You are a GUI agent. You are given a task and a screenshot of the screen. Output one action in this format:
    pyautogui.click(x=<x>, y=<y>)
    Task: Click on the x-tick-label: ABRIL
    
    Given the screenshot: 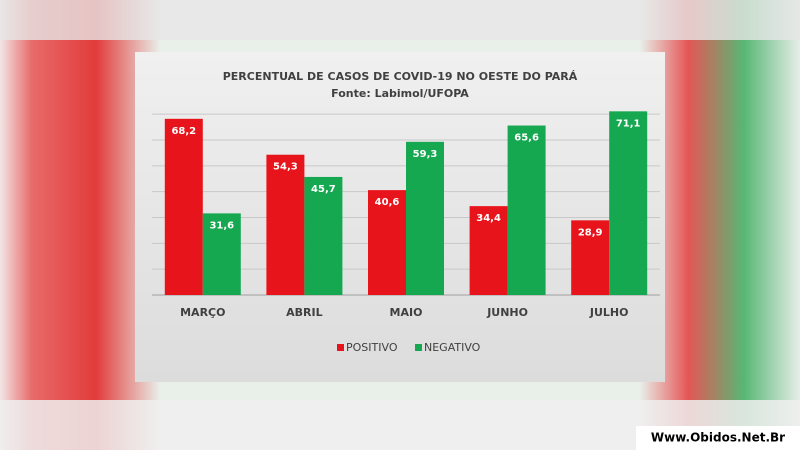 What is the action you would take?
    pyautogui.click(x=304, y=312)
    